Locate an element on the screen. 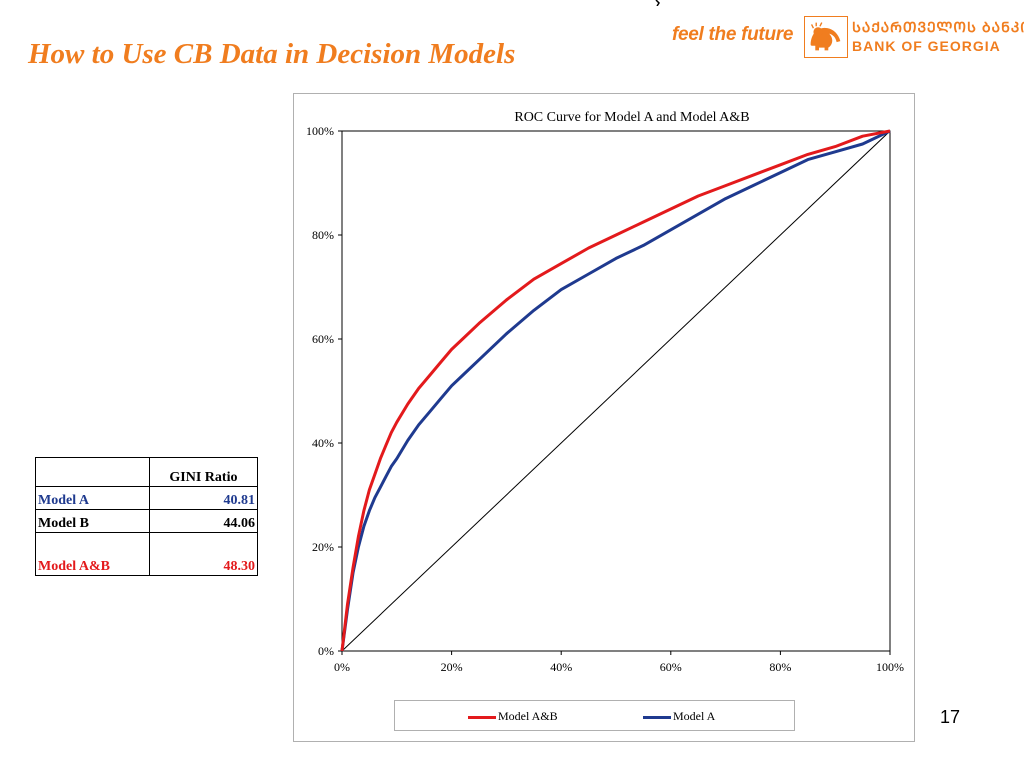  y-tick-label: 20% is located at coordinates (323, 547).